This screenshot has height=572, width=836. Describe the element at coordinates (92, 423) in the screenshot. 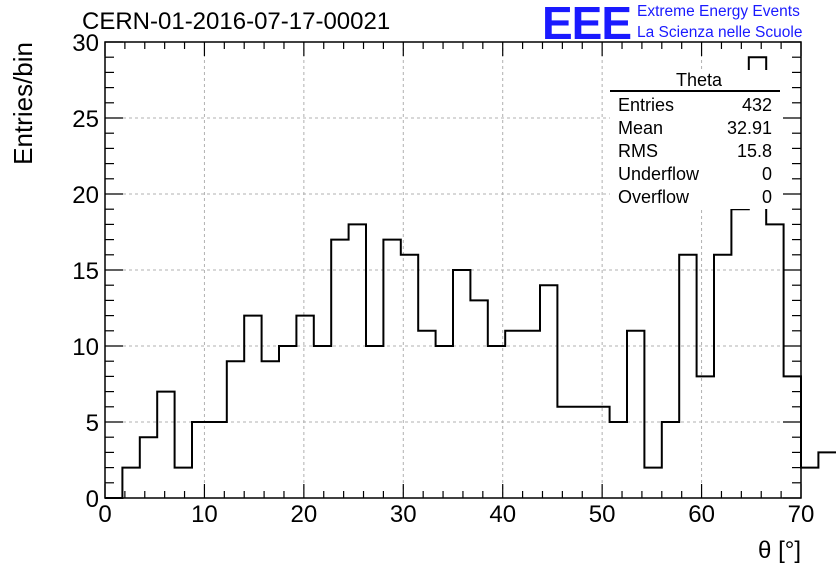

I see `y-tick-label: 5` at that location.